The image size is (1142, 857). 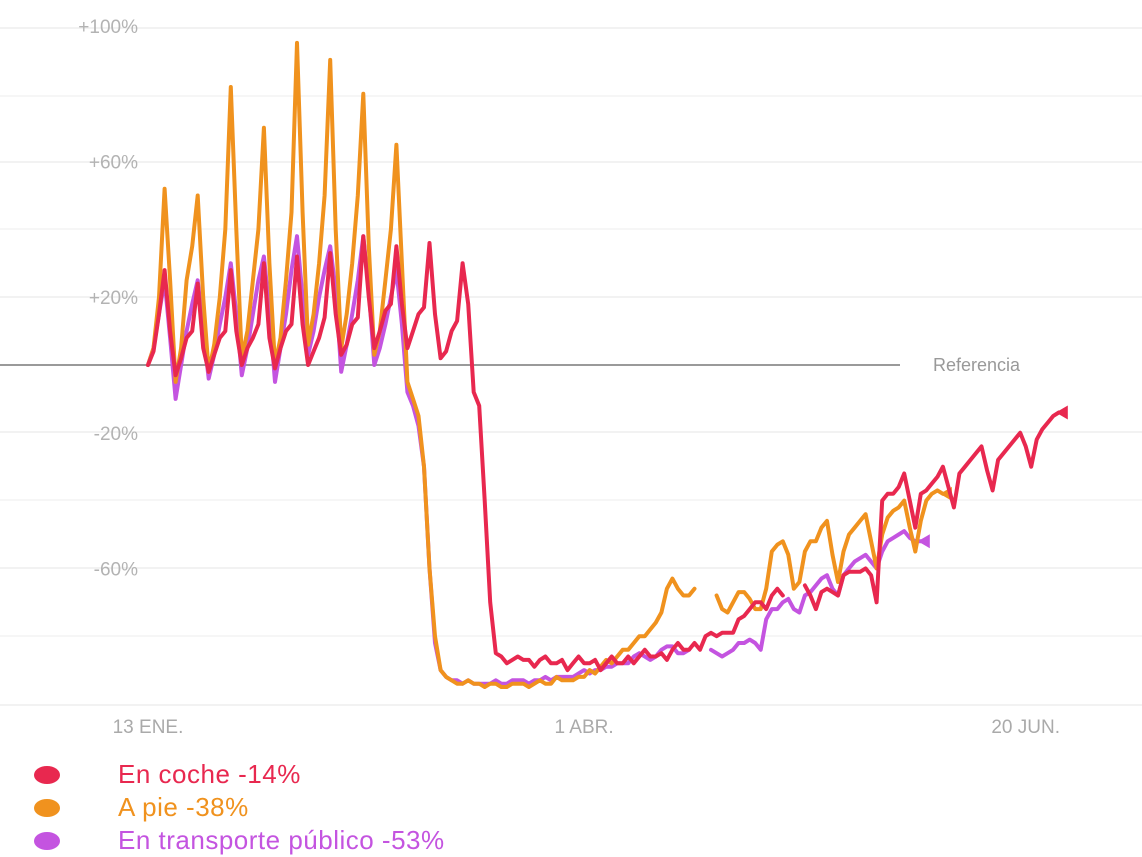 I want to click on legend-item: En coche -14%, so click(x=239, y=774).